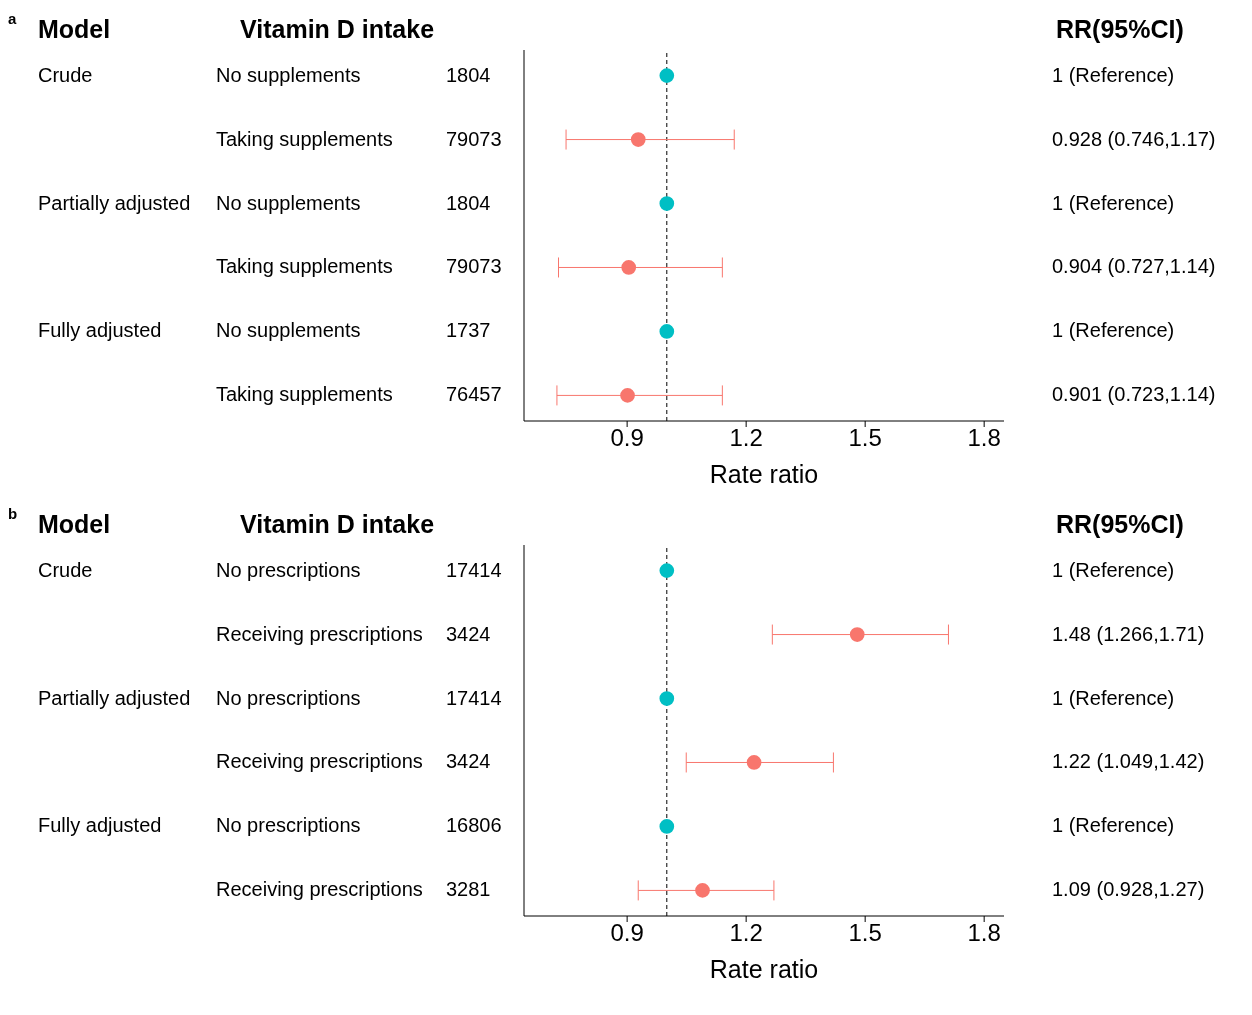 The height and width of the screenshot is (1015, 1252). I want to click on text: 0.928 (0.746,1.17), so click(1134, 138).